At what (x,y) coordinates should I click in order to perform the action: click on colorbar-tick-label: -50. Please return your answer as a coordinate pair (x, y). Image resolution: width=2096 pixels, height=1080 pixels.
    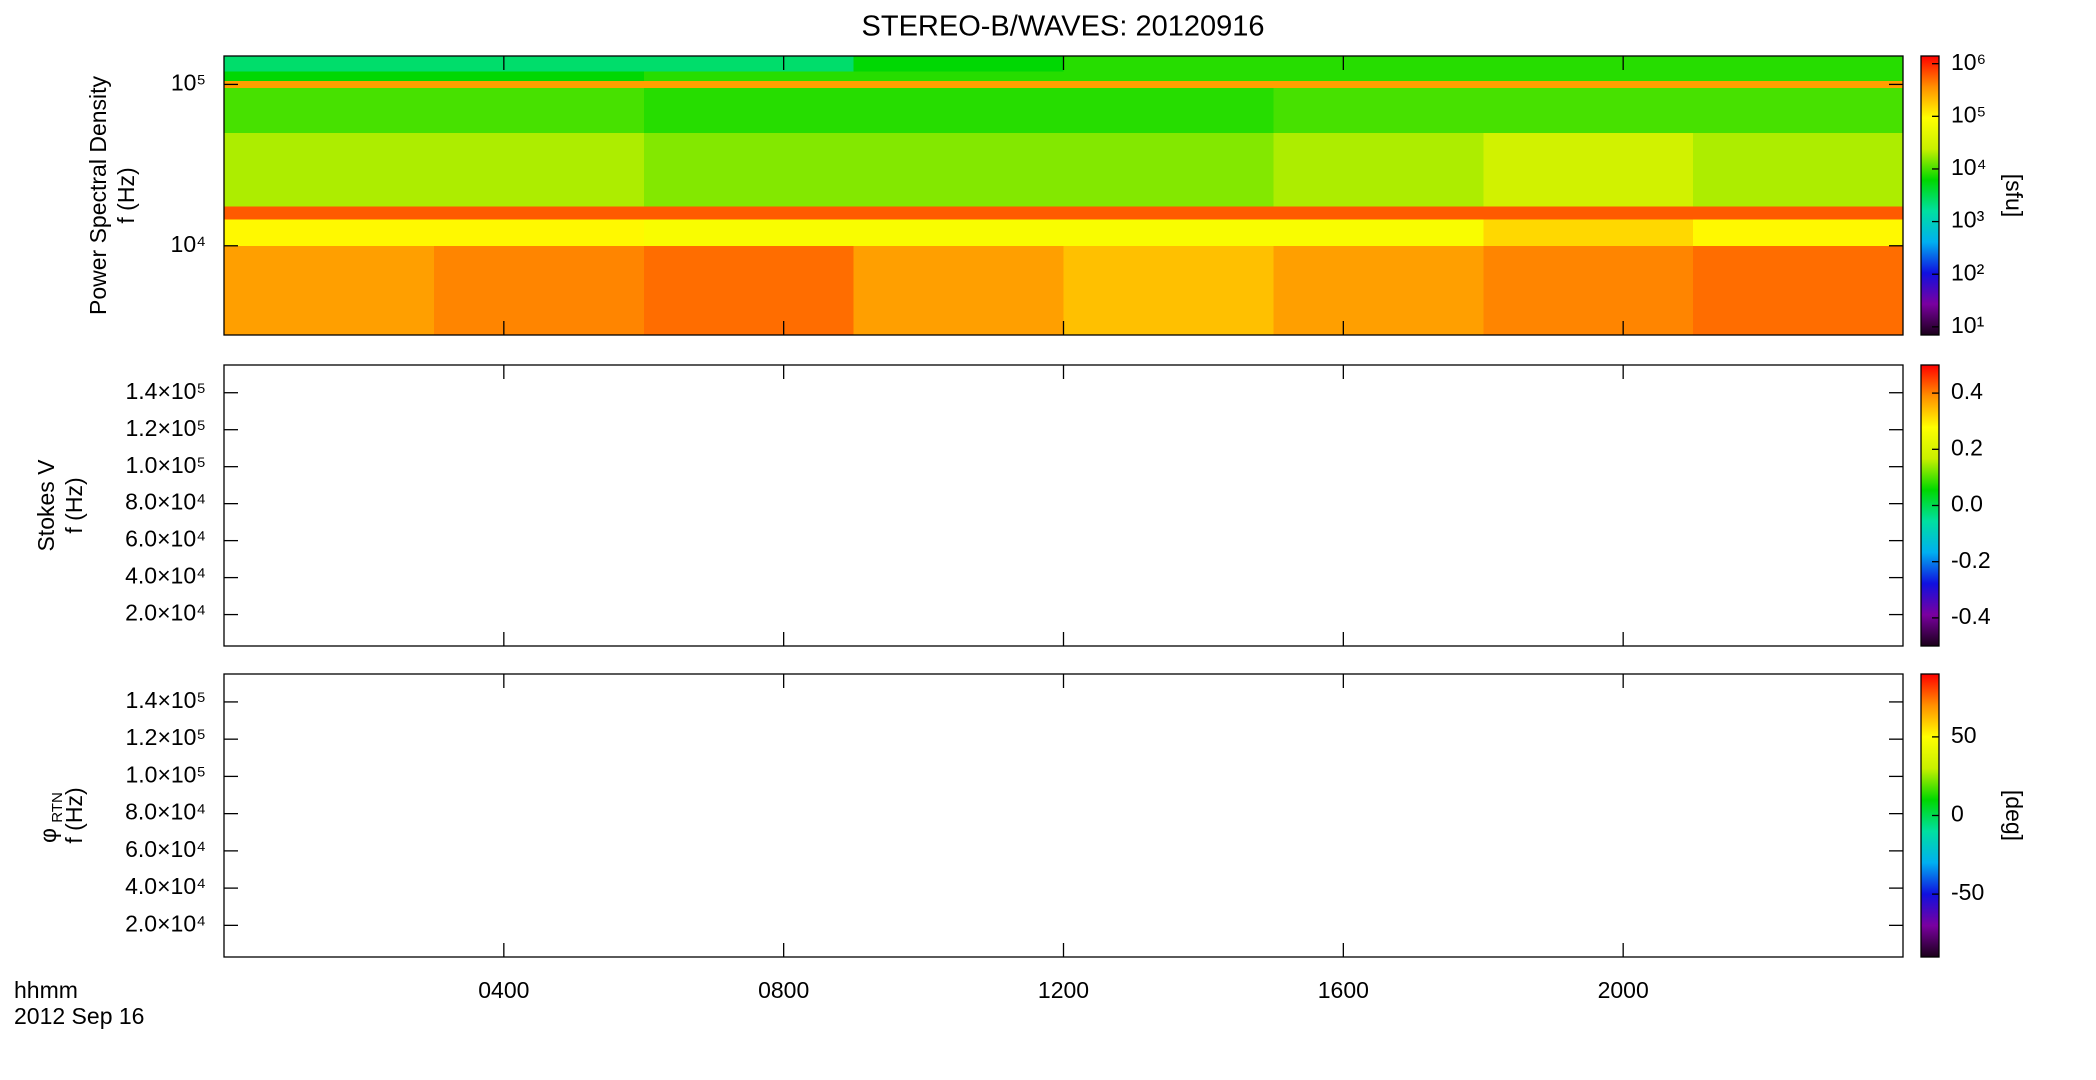
    Looking at the image, I should click on (1967, 892).